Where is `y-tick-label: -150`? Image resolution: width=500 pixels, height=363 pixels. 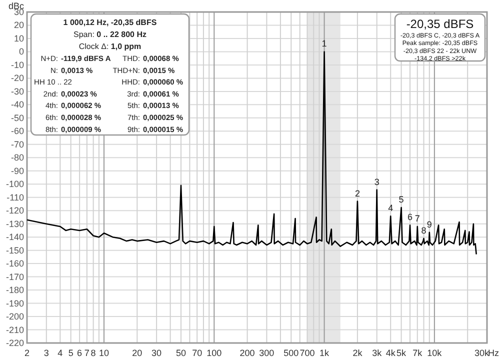 y-tick-label: -150 is located at coordinates (15, 250).